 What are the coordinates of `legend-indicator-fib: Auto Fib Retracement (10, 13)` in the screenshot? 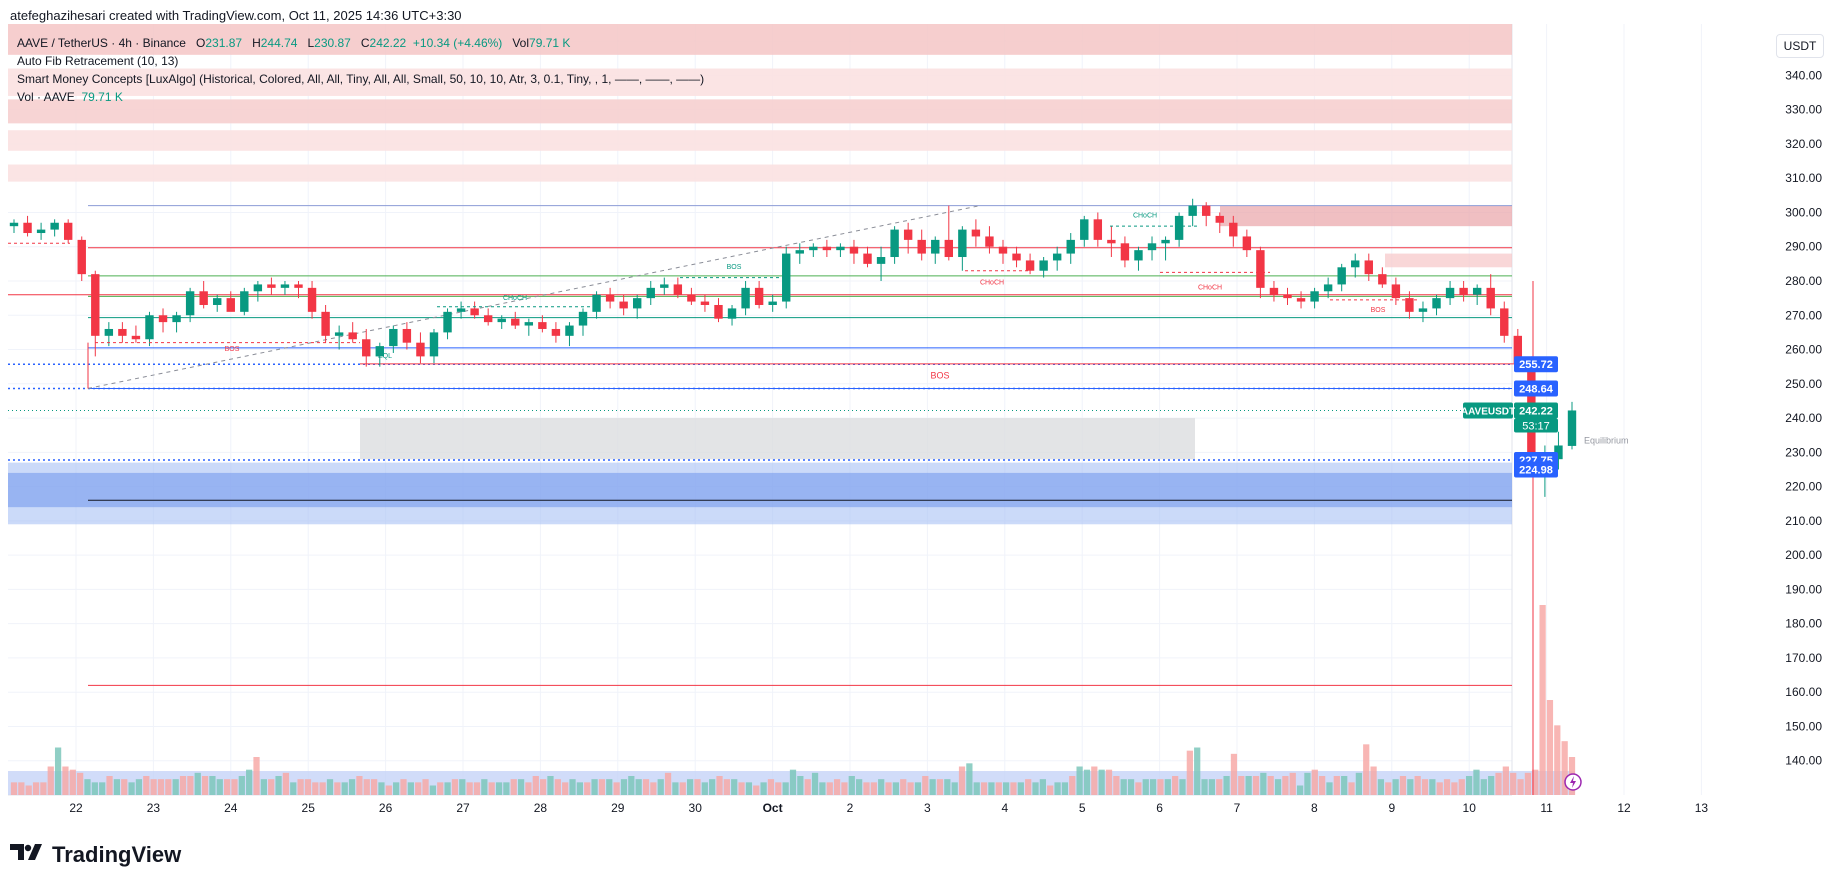 It's located at (98, 61).